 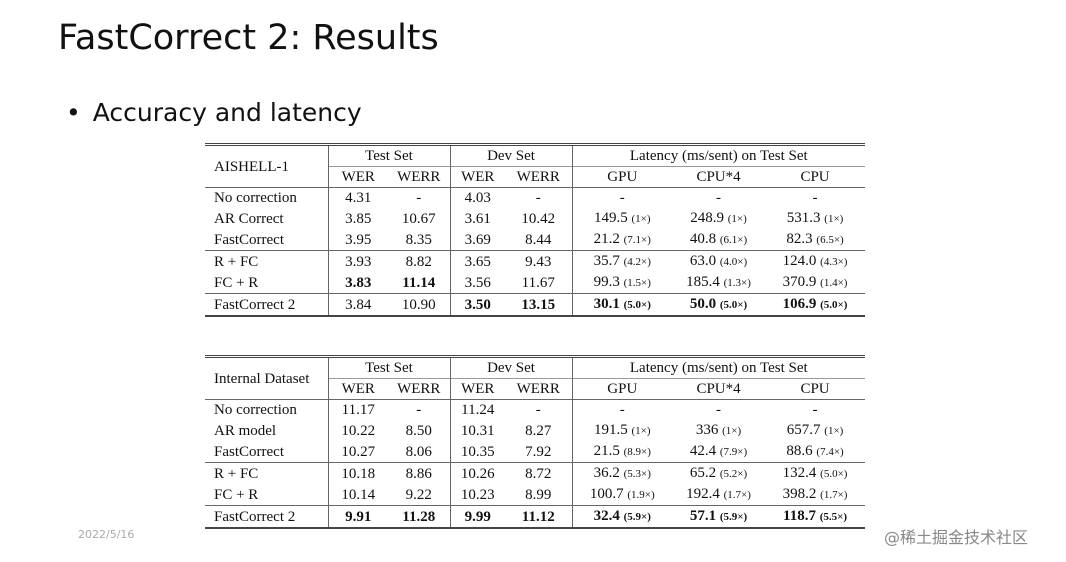 I want to click on cell: 10.14, so click(x=357, y=495).